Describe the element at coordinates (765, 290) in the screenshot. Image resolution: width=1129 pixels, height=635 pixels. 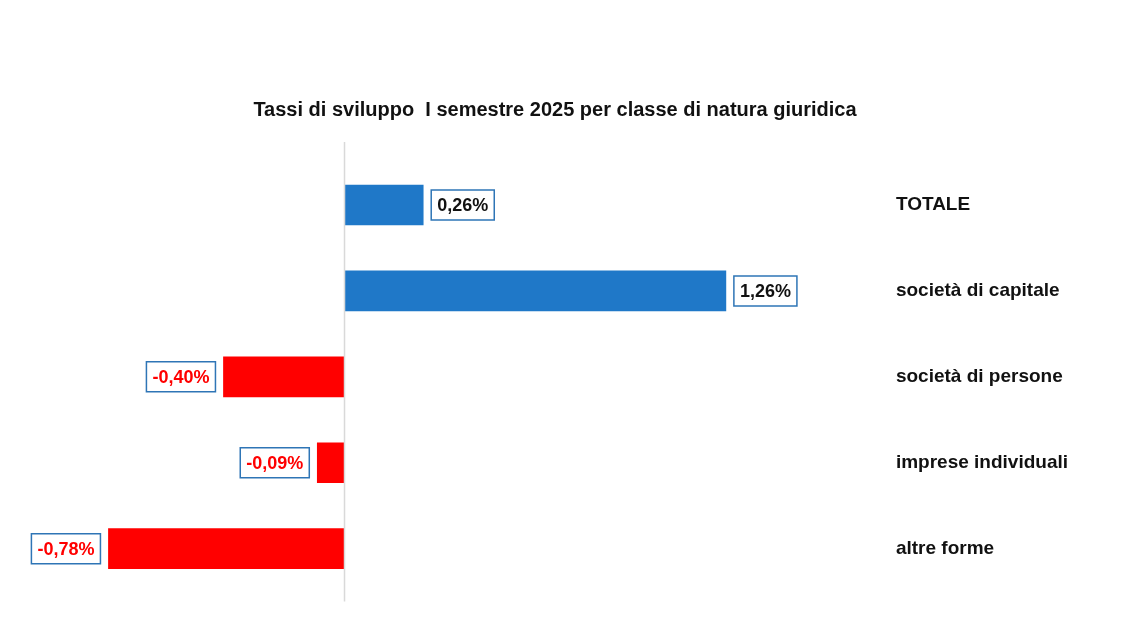
I see `data-label: 1,26%` at that location.